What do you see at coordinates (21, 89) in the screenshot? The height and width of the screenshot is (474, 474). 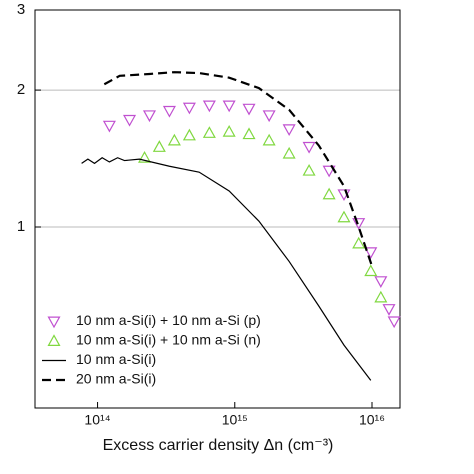 I see `y-tick-label: 2` at bounding box center [21, 89].